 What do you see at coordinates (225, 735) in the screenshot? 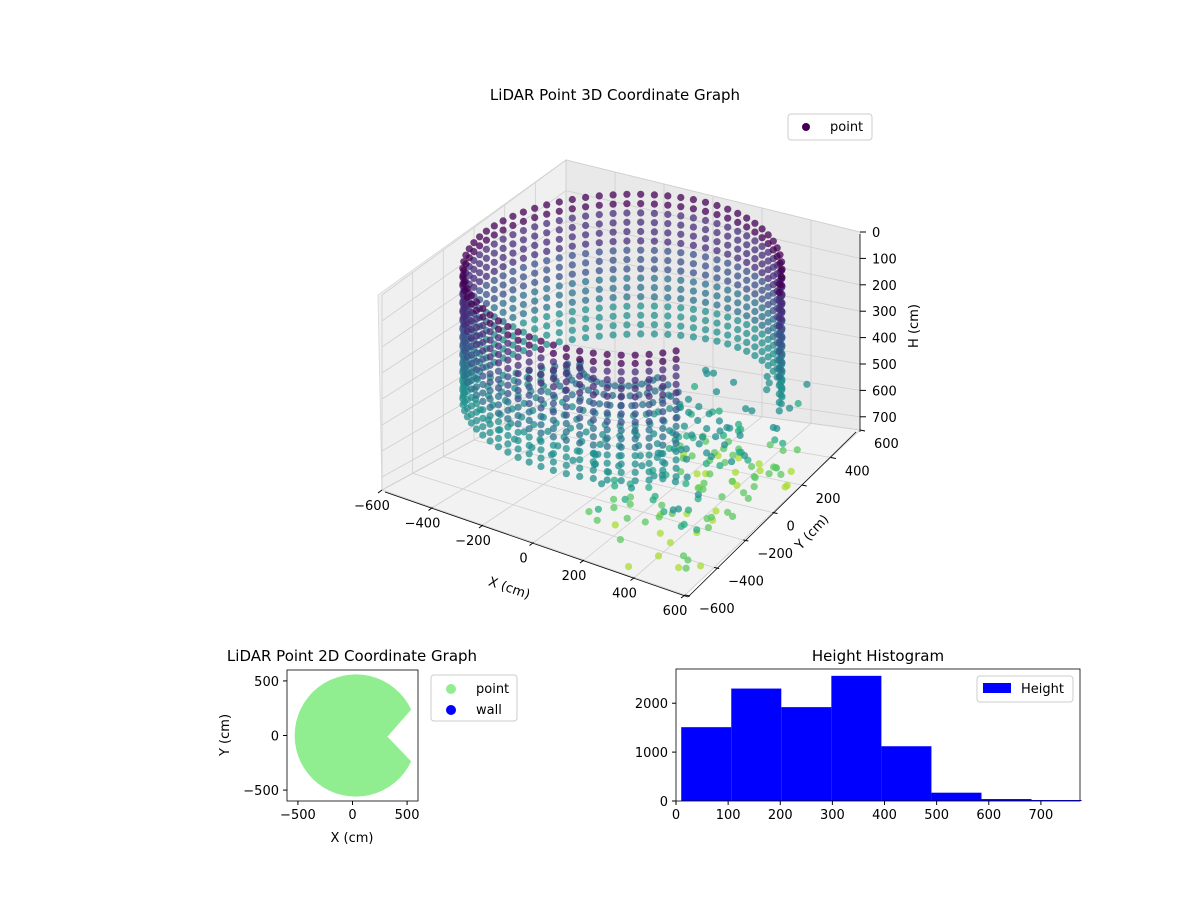
I see `scatter2d-y-axis-label: Y (cm)` at bounding box center [225, 735].